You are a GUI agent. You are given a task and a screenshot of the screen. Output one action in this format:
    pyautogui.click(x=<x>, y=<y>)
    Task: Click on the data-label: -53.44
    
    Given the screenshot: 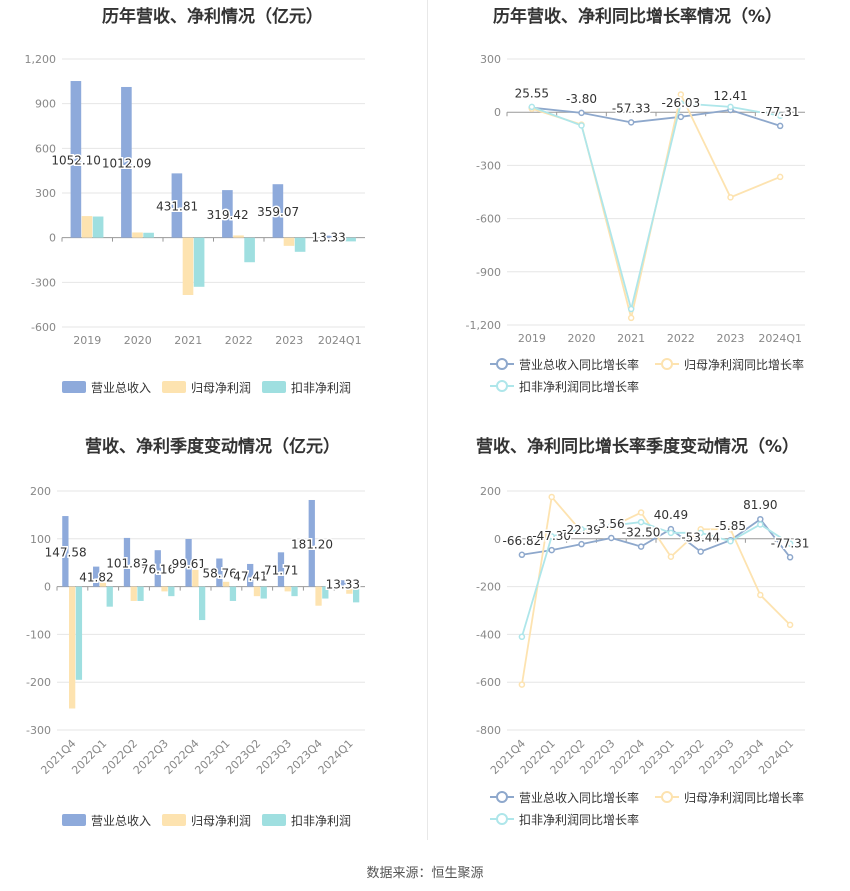 What is the action you would take?
    pyautogui.click(x=700, y=538)
    